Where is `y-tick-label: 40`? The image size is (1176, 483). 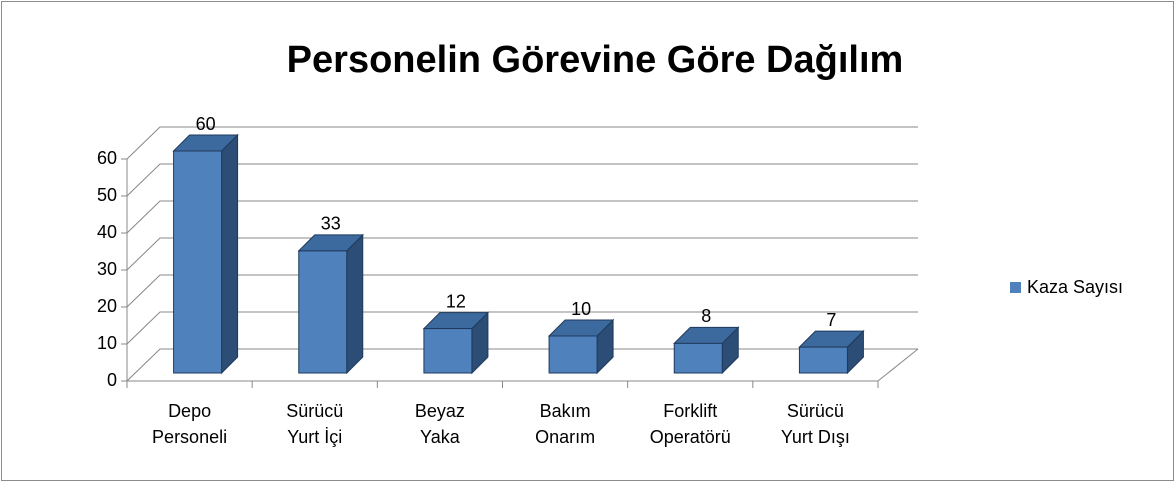 y-tick-label: 40 is located at coordinates (107, 232).